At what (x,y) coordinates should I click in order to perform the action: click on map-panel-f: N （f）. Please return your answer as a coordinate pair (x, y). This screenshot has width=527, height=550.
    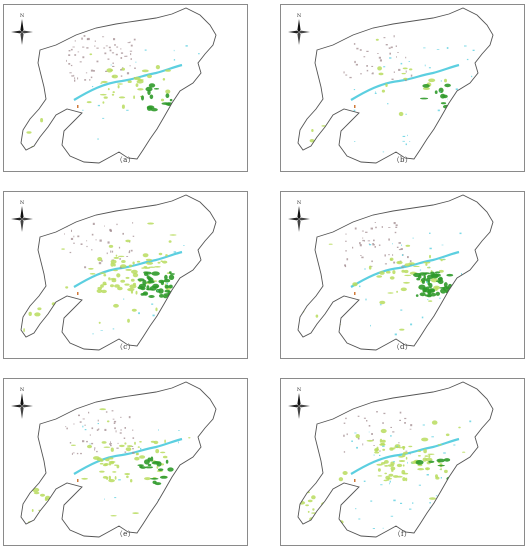
    Looking at the image, I should click on (402, 462).